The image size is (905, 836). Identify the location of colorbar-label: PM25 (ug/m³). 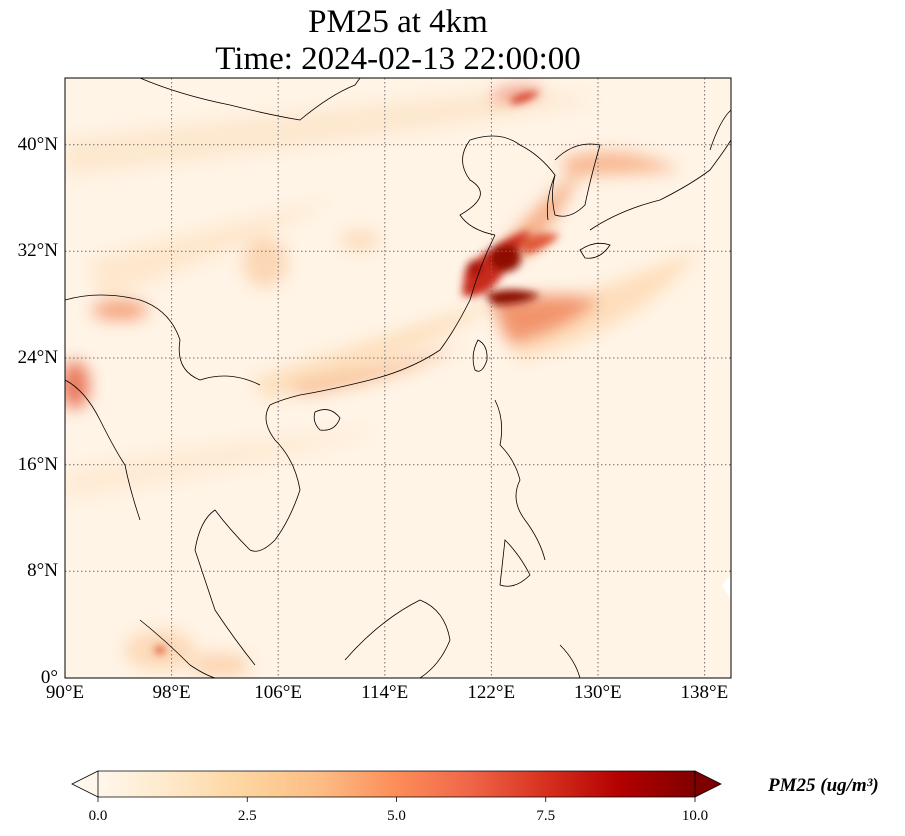
(823, 785).